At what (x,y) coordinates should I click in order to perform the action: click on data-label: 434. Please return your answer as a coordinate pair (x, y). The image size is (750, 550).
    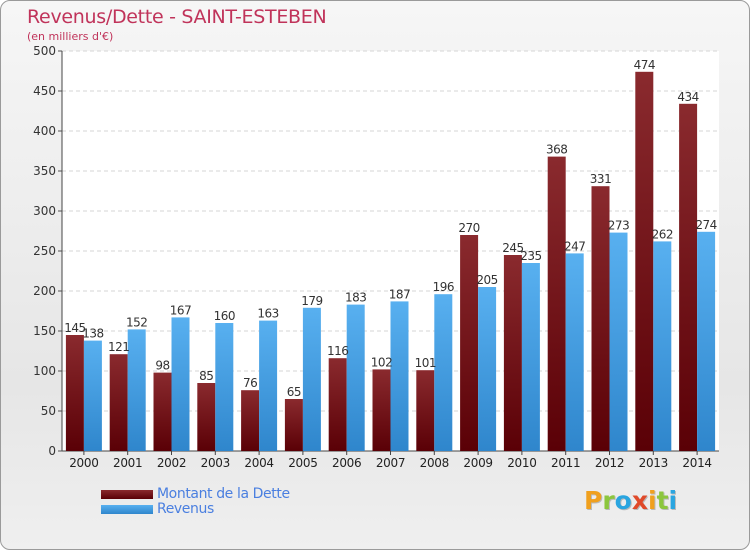
    Looking at the image, I should click on (687, 97).